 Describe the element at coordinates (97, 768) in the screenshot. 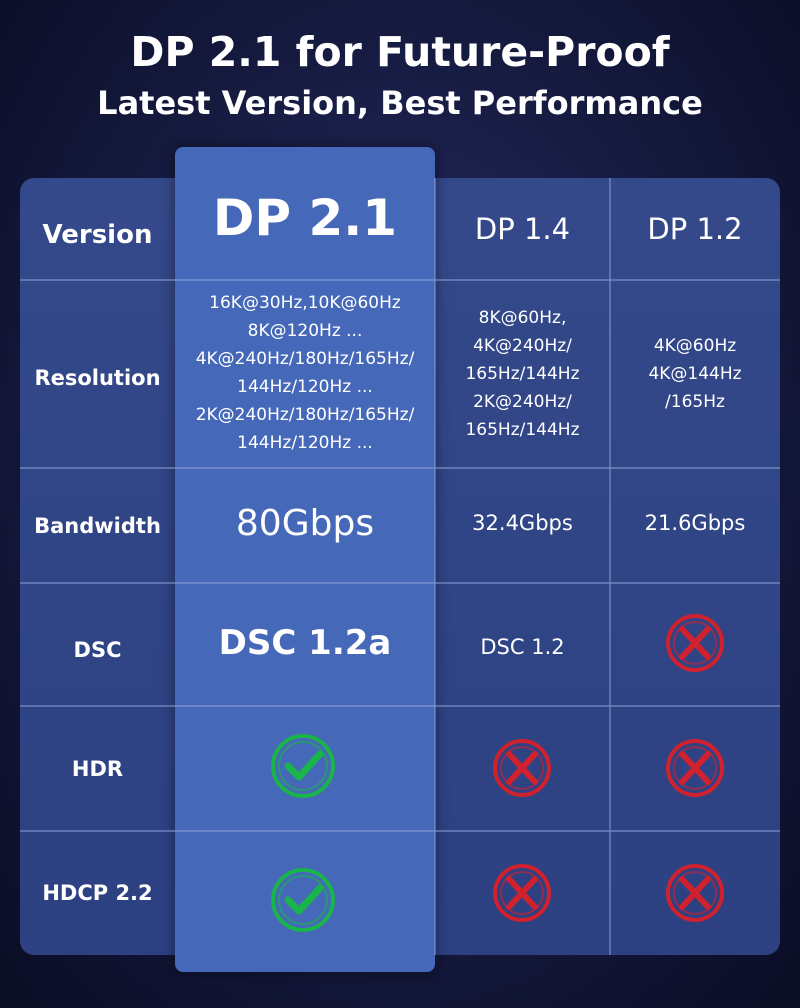

I see `row-label: HDR` at that location.